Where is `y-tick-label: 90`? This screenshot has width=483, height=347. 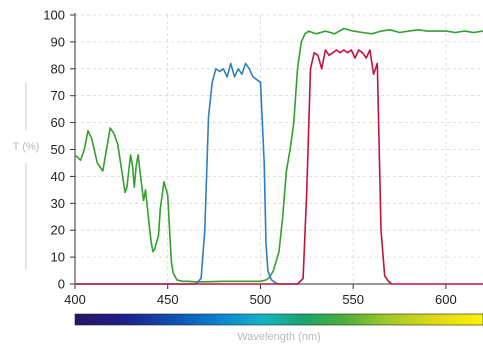
y-tick-label: 90 is located at coordinates (58, 41).